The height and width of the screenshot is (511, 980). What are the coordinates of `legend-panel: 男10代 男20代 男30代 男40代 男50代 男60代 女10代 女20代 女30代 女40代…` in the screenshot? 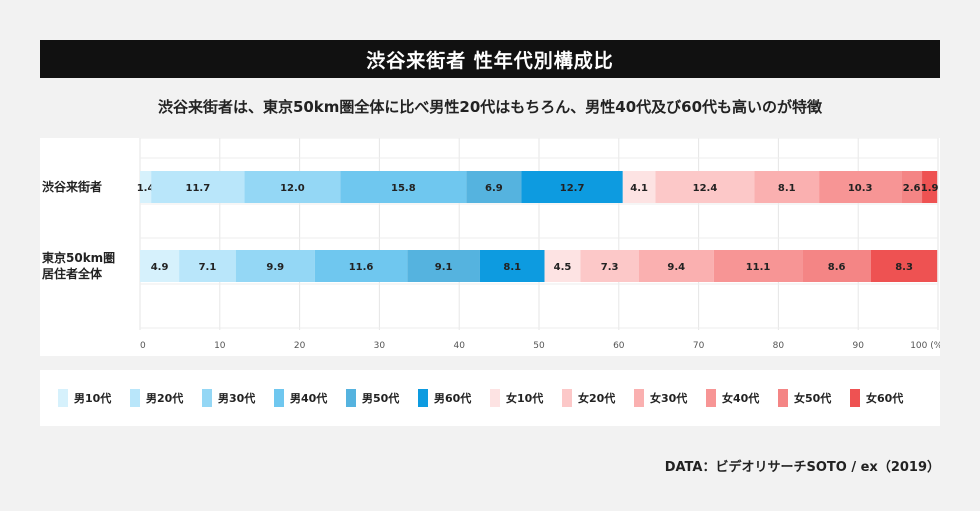 It's located at (490, 398).